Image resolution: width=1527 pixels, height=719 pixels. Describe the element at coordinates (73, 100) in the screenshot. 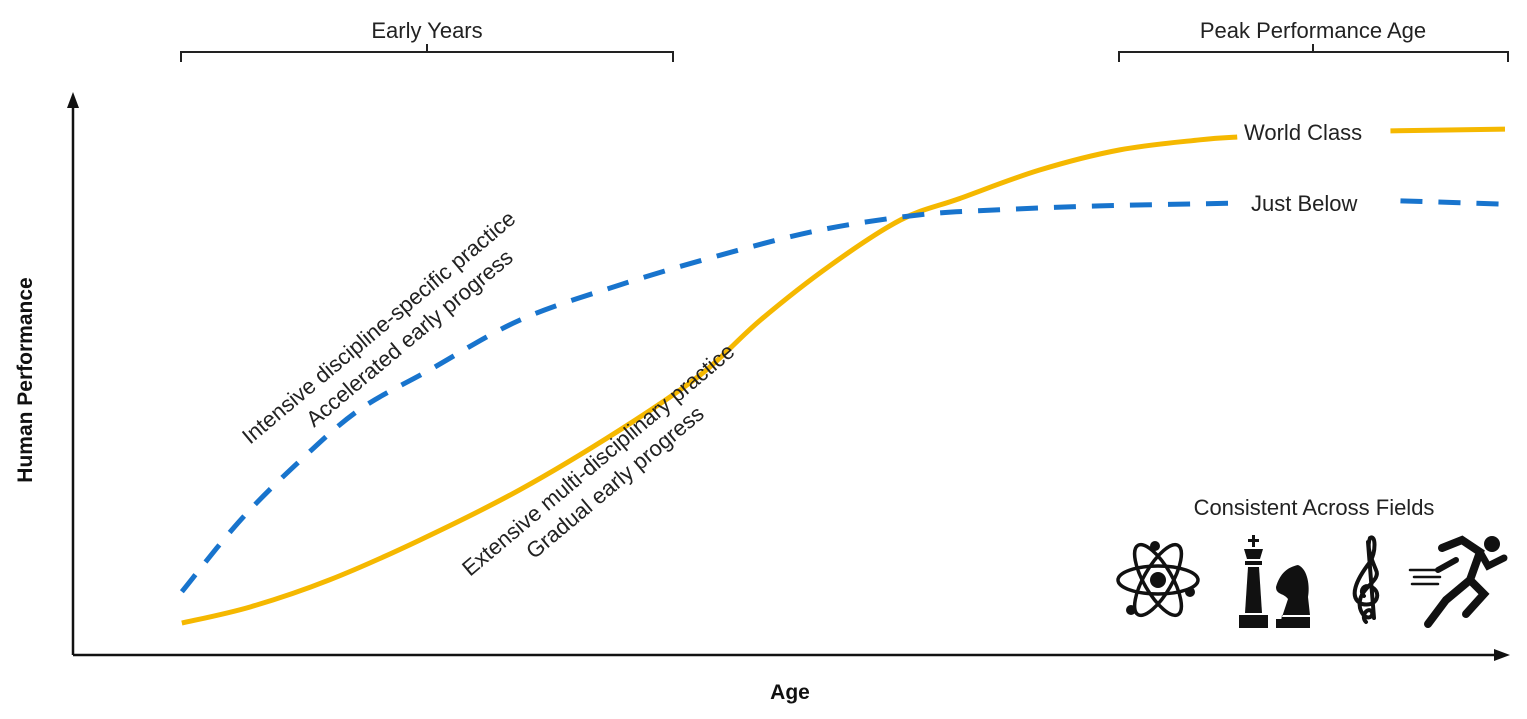

I see `y-axis-arrow` at that location.